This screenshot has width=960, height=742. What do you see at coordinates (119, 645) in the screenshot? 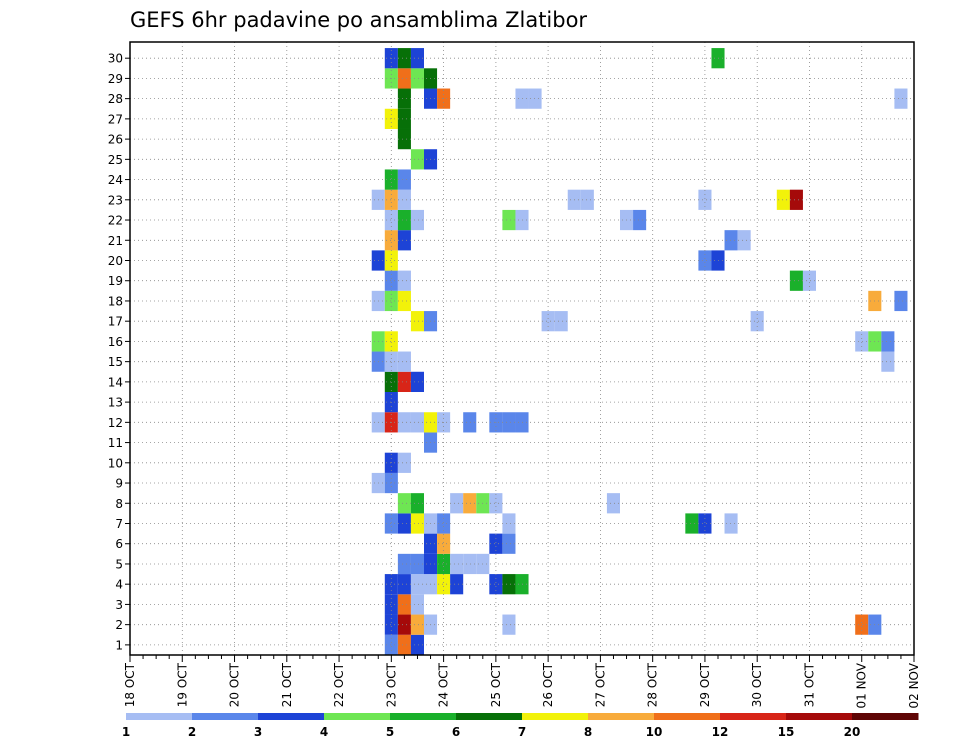
I see `y-tick-label: 1` at bounding box center [119, 645].